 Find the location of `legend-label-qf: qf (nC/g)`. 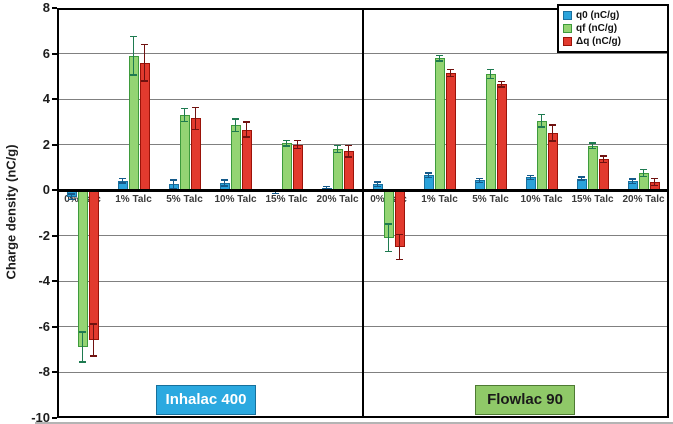

legend-label-qf: qf (nC/g) is located at coordinates (597, 28).